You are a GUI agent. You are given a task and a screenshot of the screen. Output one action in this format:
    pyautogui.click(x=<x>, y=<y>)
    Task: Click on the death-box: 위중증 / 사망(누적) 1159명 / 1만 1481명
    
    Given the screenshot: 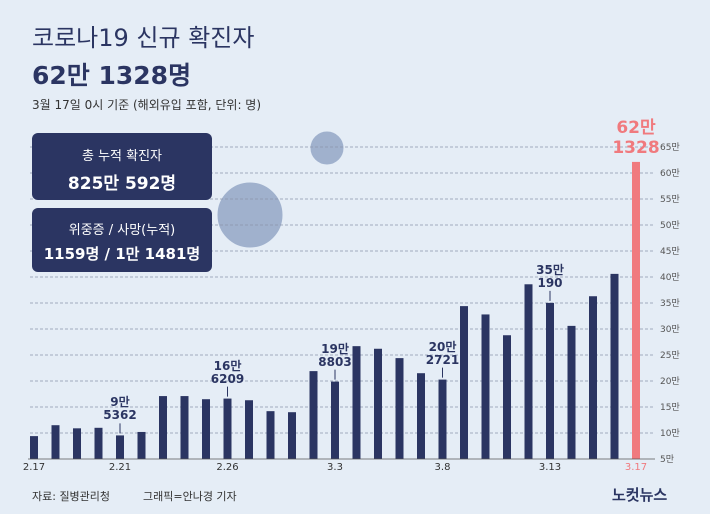 What is the action you would take?
    pyautogui.click(x=122, y=240)
    